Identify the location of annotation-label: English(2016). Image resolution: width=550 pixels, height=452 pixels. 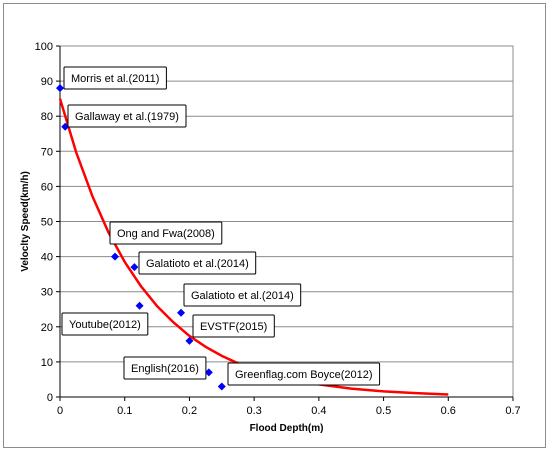
(165, 369).